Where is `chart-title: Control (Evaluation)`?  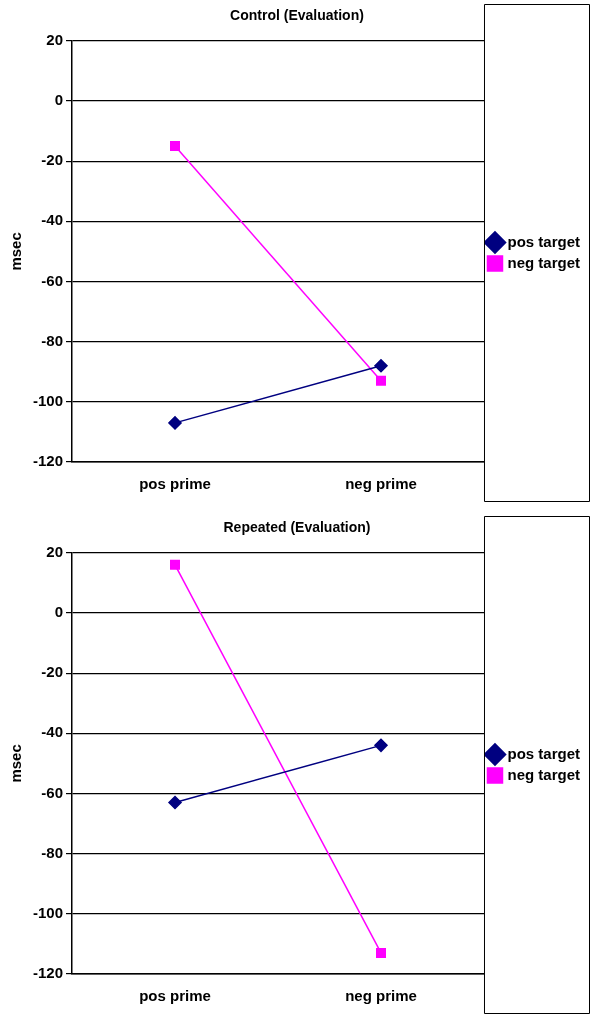 chart-title: Control (Evaluation) is located at coordinates (297, 15).